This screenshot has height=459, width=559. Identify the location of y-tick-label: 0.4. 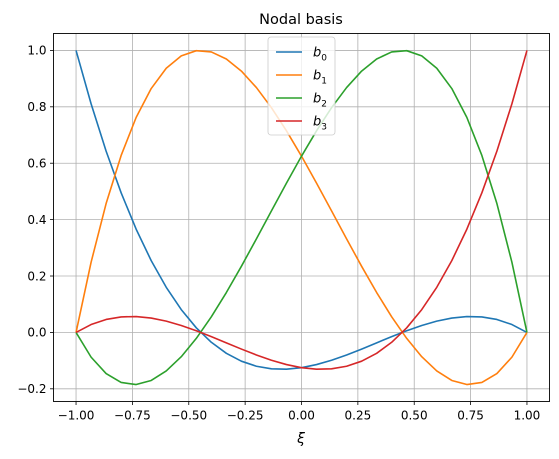
(36, 220).